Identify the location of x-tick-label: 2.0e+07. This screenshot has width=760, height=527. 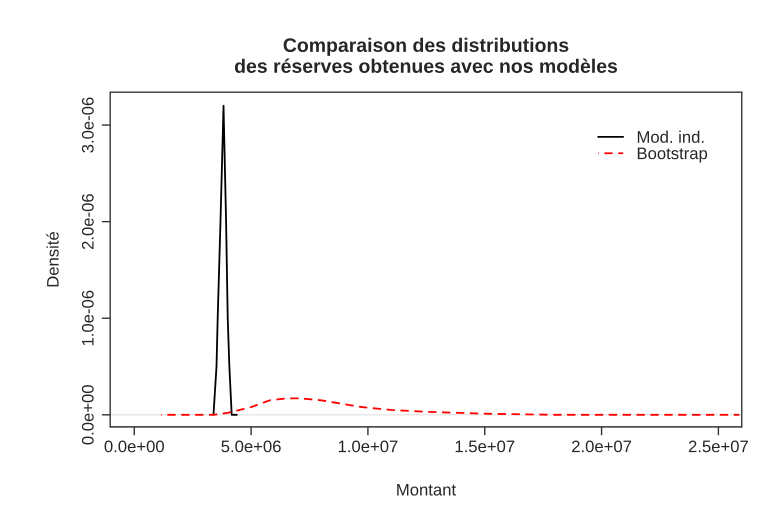
(602, 446).